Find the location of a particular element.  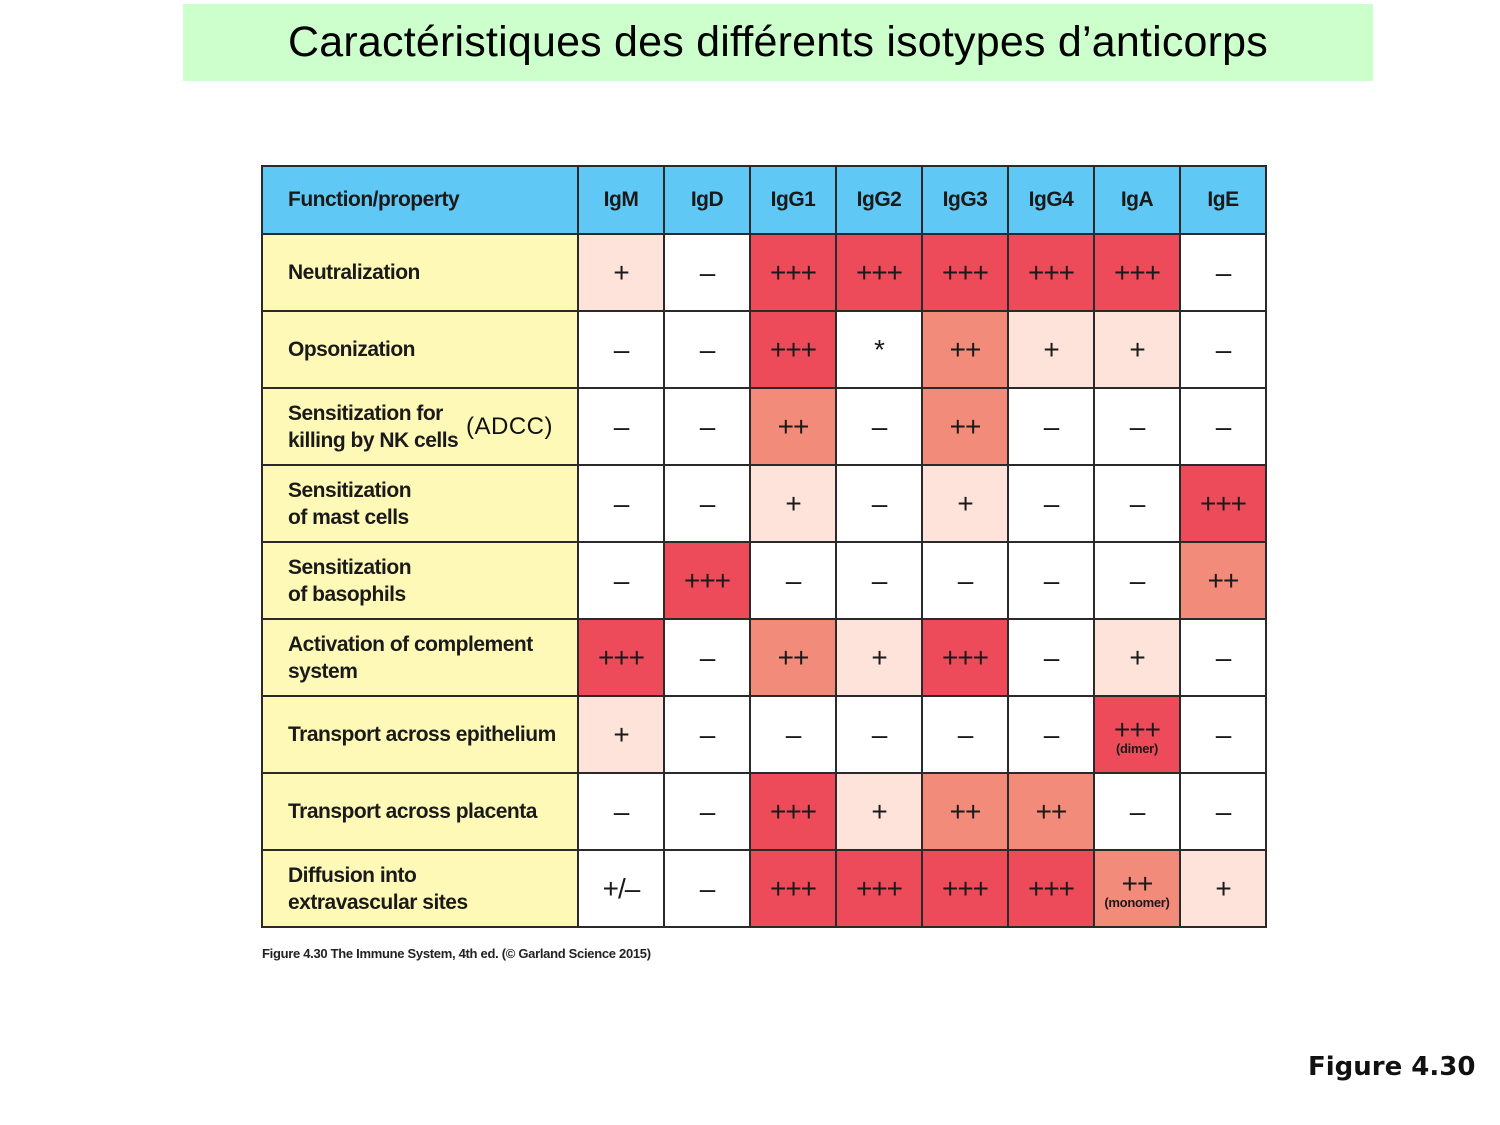

column-header: IgM is located at coordinates (621, 200).